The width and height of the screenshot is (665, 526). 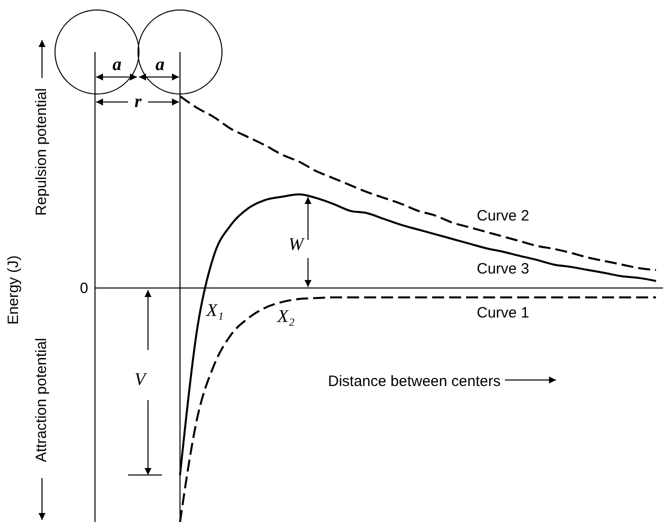 I want to click on series-label: Curve 2, so click(x=503, y=216).